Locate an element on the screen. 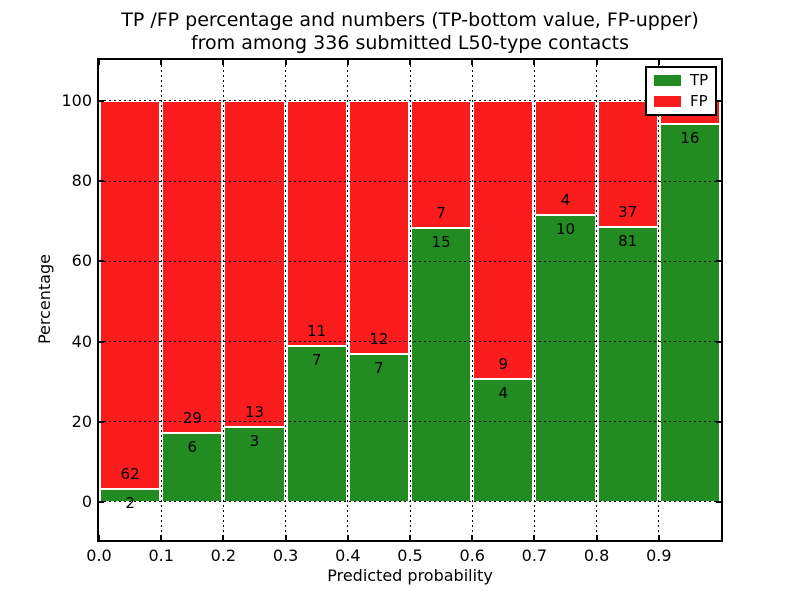 The width and height of the screenshot is (800, 600). legend: TP FP is located at coordinates (681, 91).